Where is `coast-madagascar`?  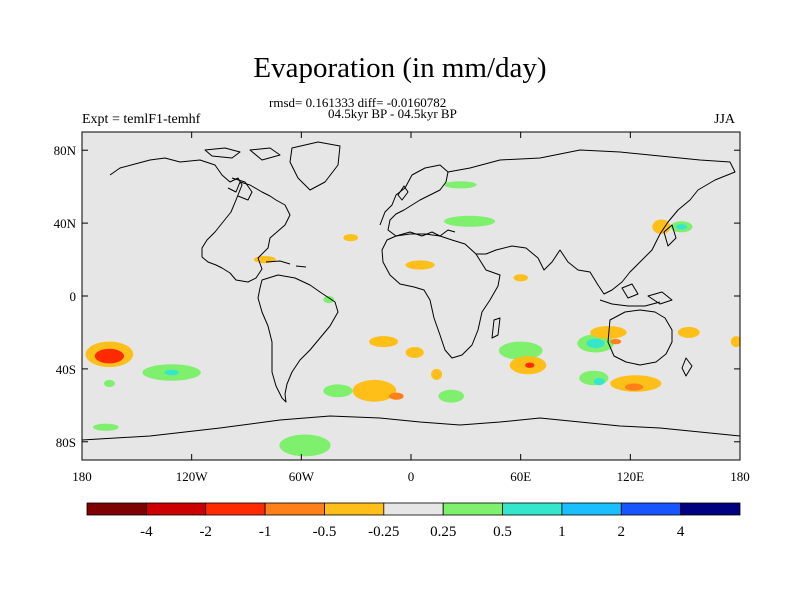
coast-madagascar is located at coordinates (496, 328).